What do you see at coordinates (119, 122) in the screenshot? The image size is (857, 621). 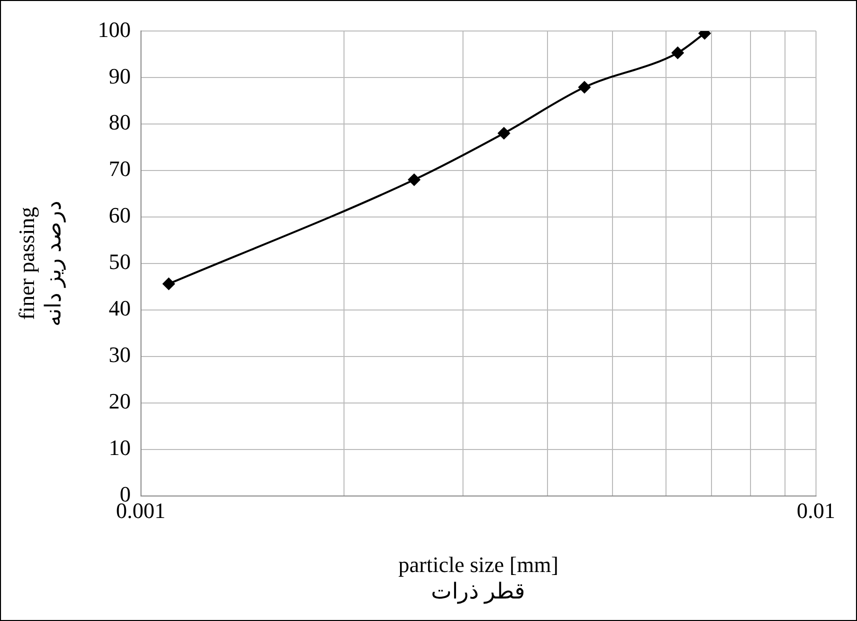 I see `y-tick-label: 80` at bounding box center [119, 122].